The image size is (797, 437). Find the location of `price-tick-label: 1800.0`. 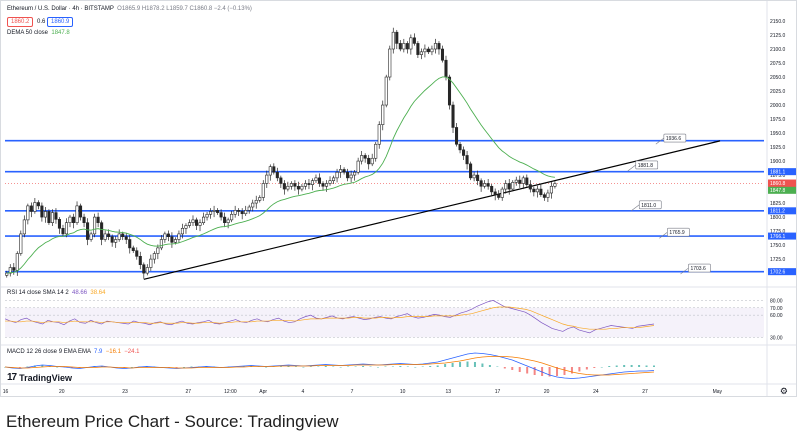

price-tick-label: 1800.0 is located at coordinates (778, 218).